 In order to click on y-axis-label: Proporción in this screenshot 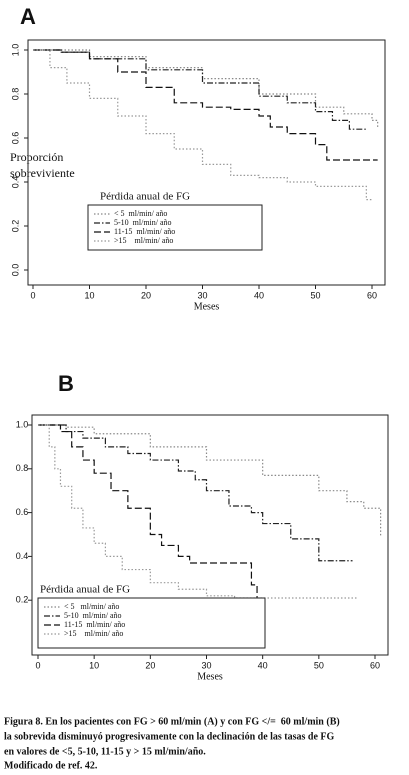, I will do `click(36, 157)`.